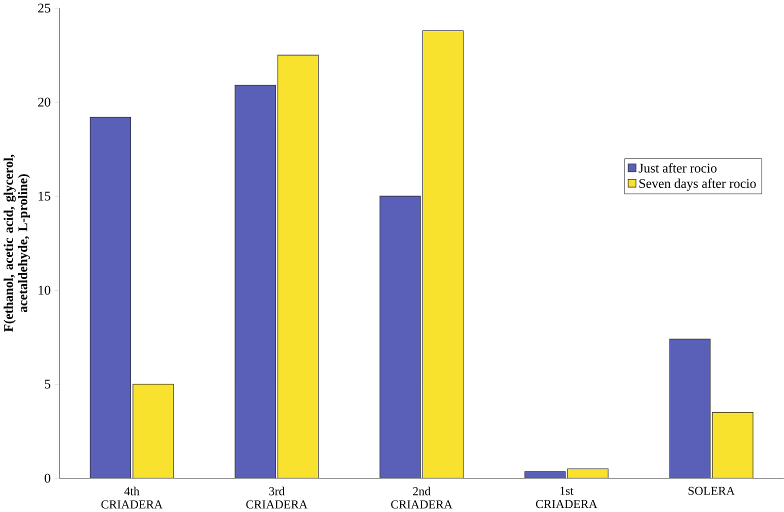 This screenshot has height=512, width=784. Describe the element at coordinates (47, 478) in the screenshot. I see `y-tick-label: 0` at that location.